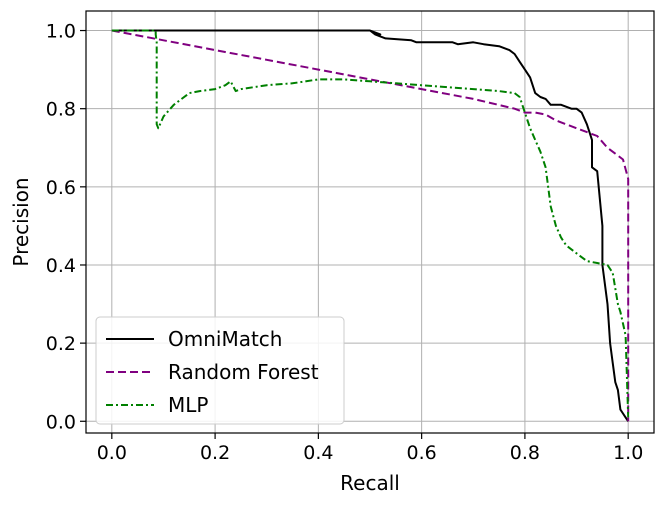 The image size is (665, 506). Describe the element at coordinates (525, 453) in the screenshot. I see `x-tick-label: 0.8` at that location.